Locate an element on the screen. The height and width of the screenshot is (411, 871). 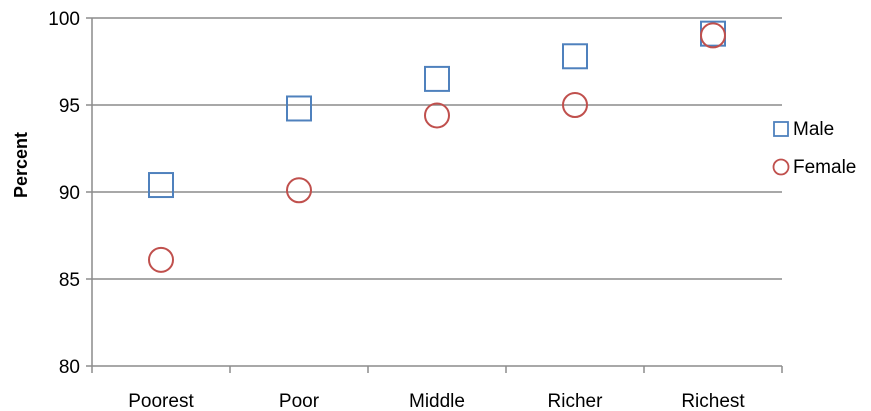
legend-circle-icon is located at coordinates (781, 167).